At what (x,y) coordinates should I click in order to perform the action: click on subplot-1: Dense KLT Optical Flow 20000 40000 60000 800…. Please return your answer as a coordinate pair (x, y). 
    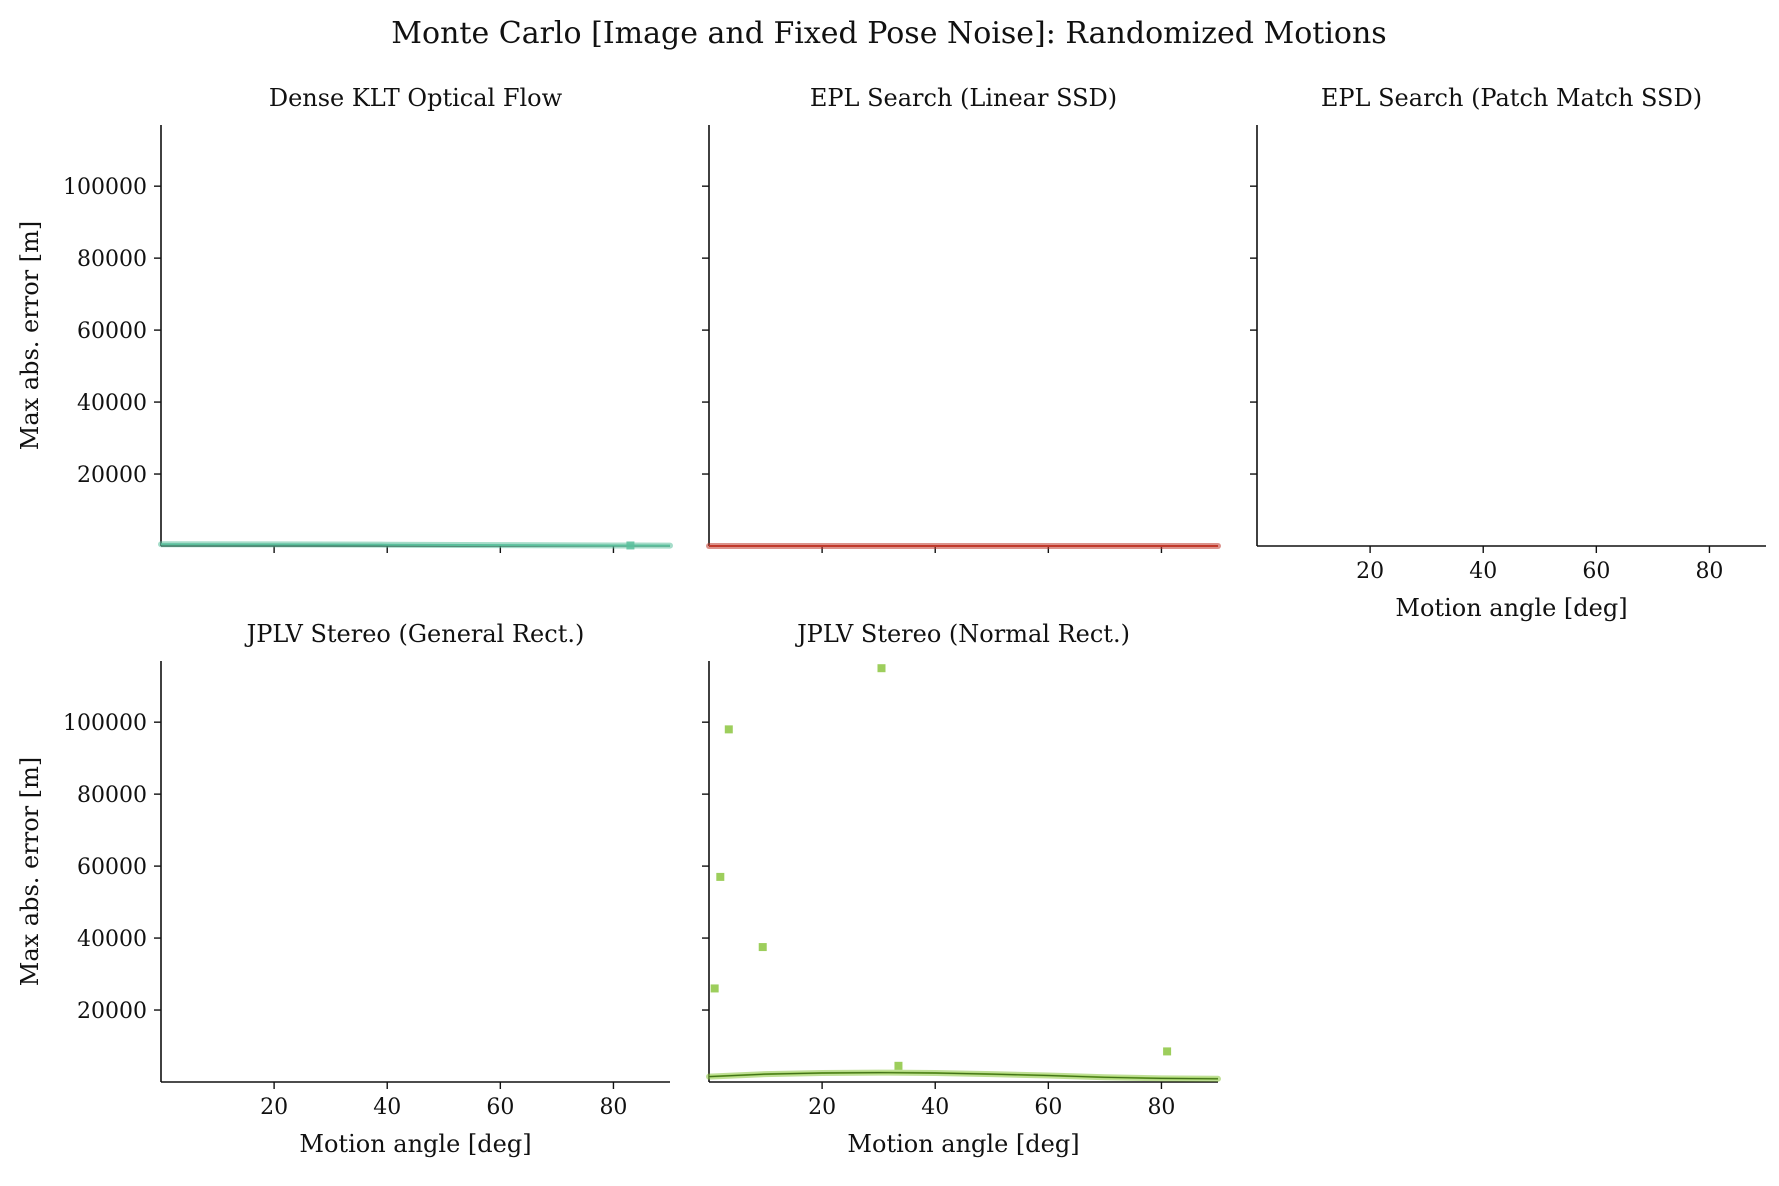
    Looking at the image, I should click on (344, 318).